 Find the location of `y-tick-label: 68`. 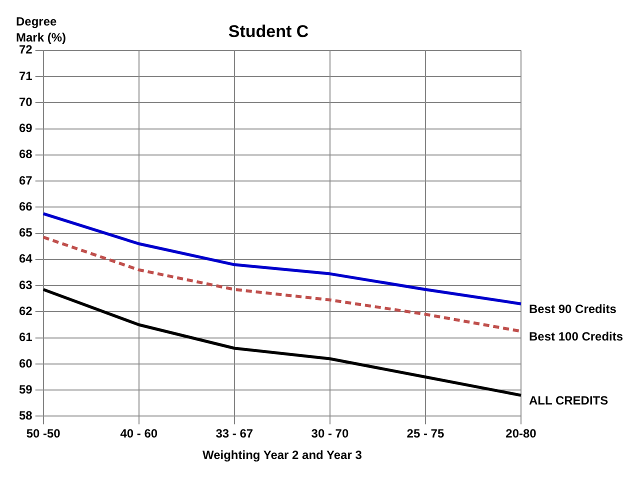

y-tick-label: 68 is located at coordinates (25, 154).